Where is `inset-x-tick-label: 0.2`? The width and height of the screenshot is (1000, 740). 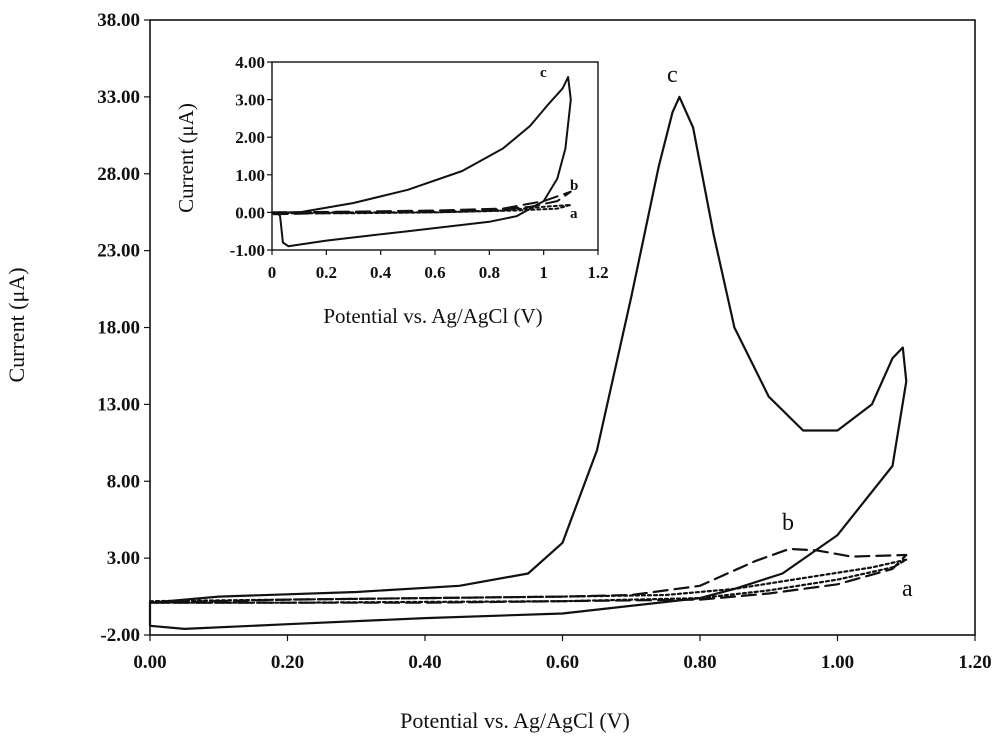
inset-x-tick-label: 0.2 is located at coordinates (326, 272).